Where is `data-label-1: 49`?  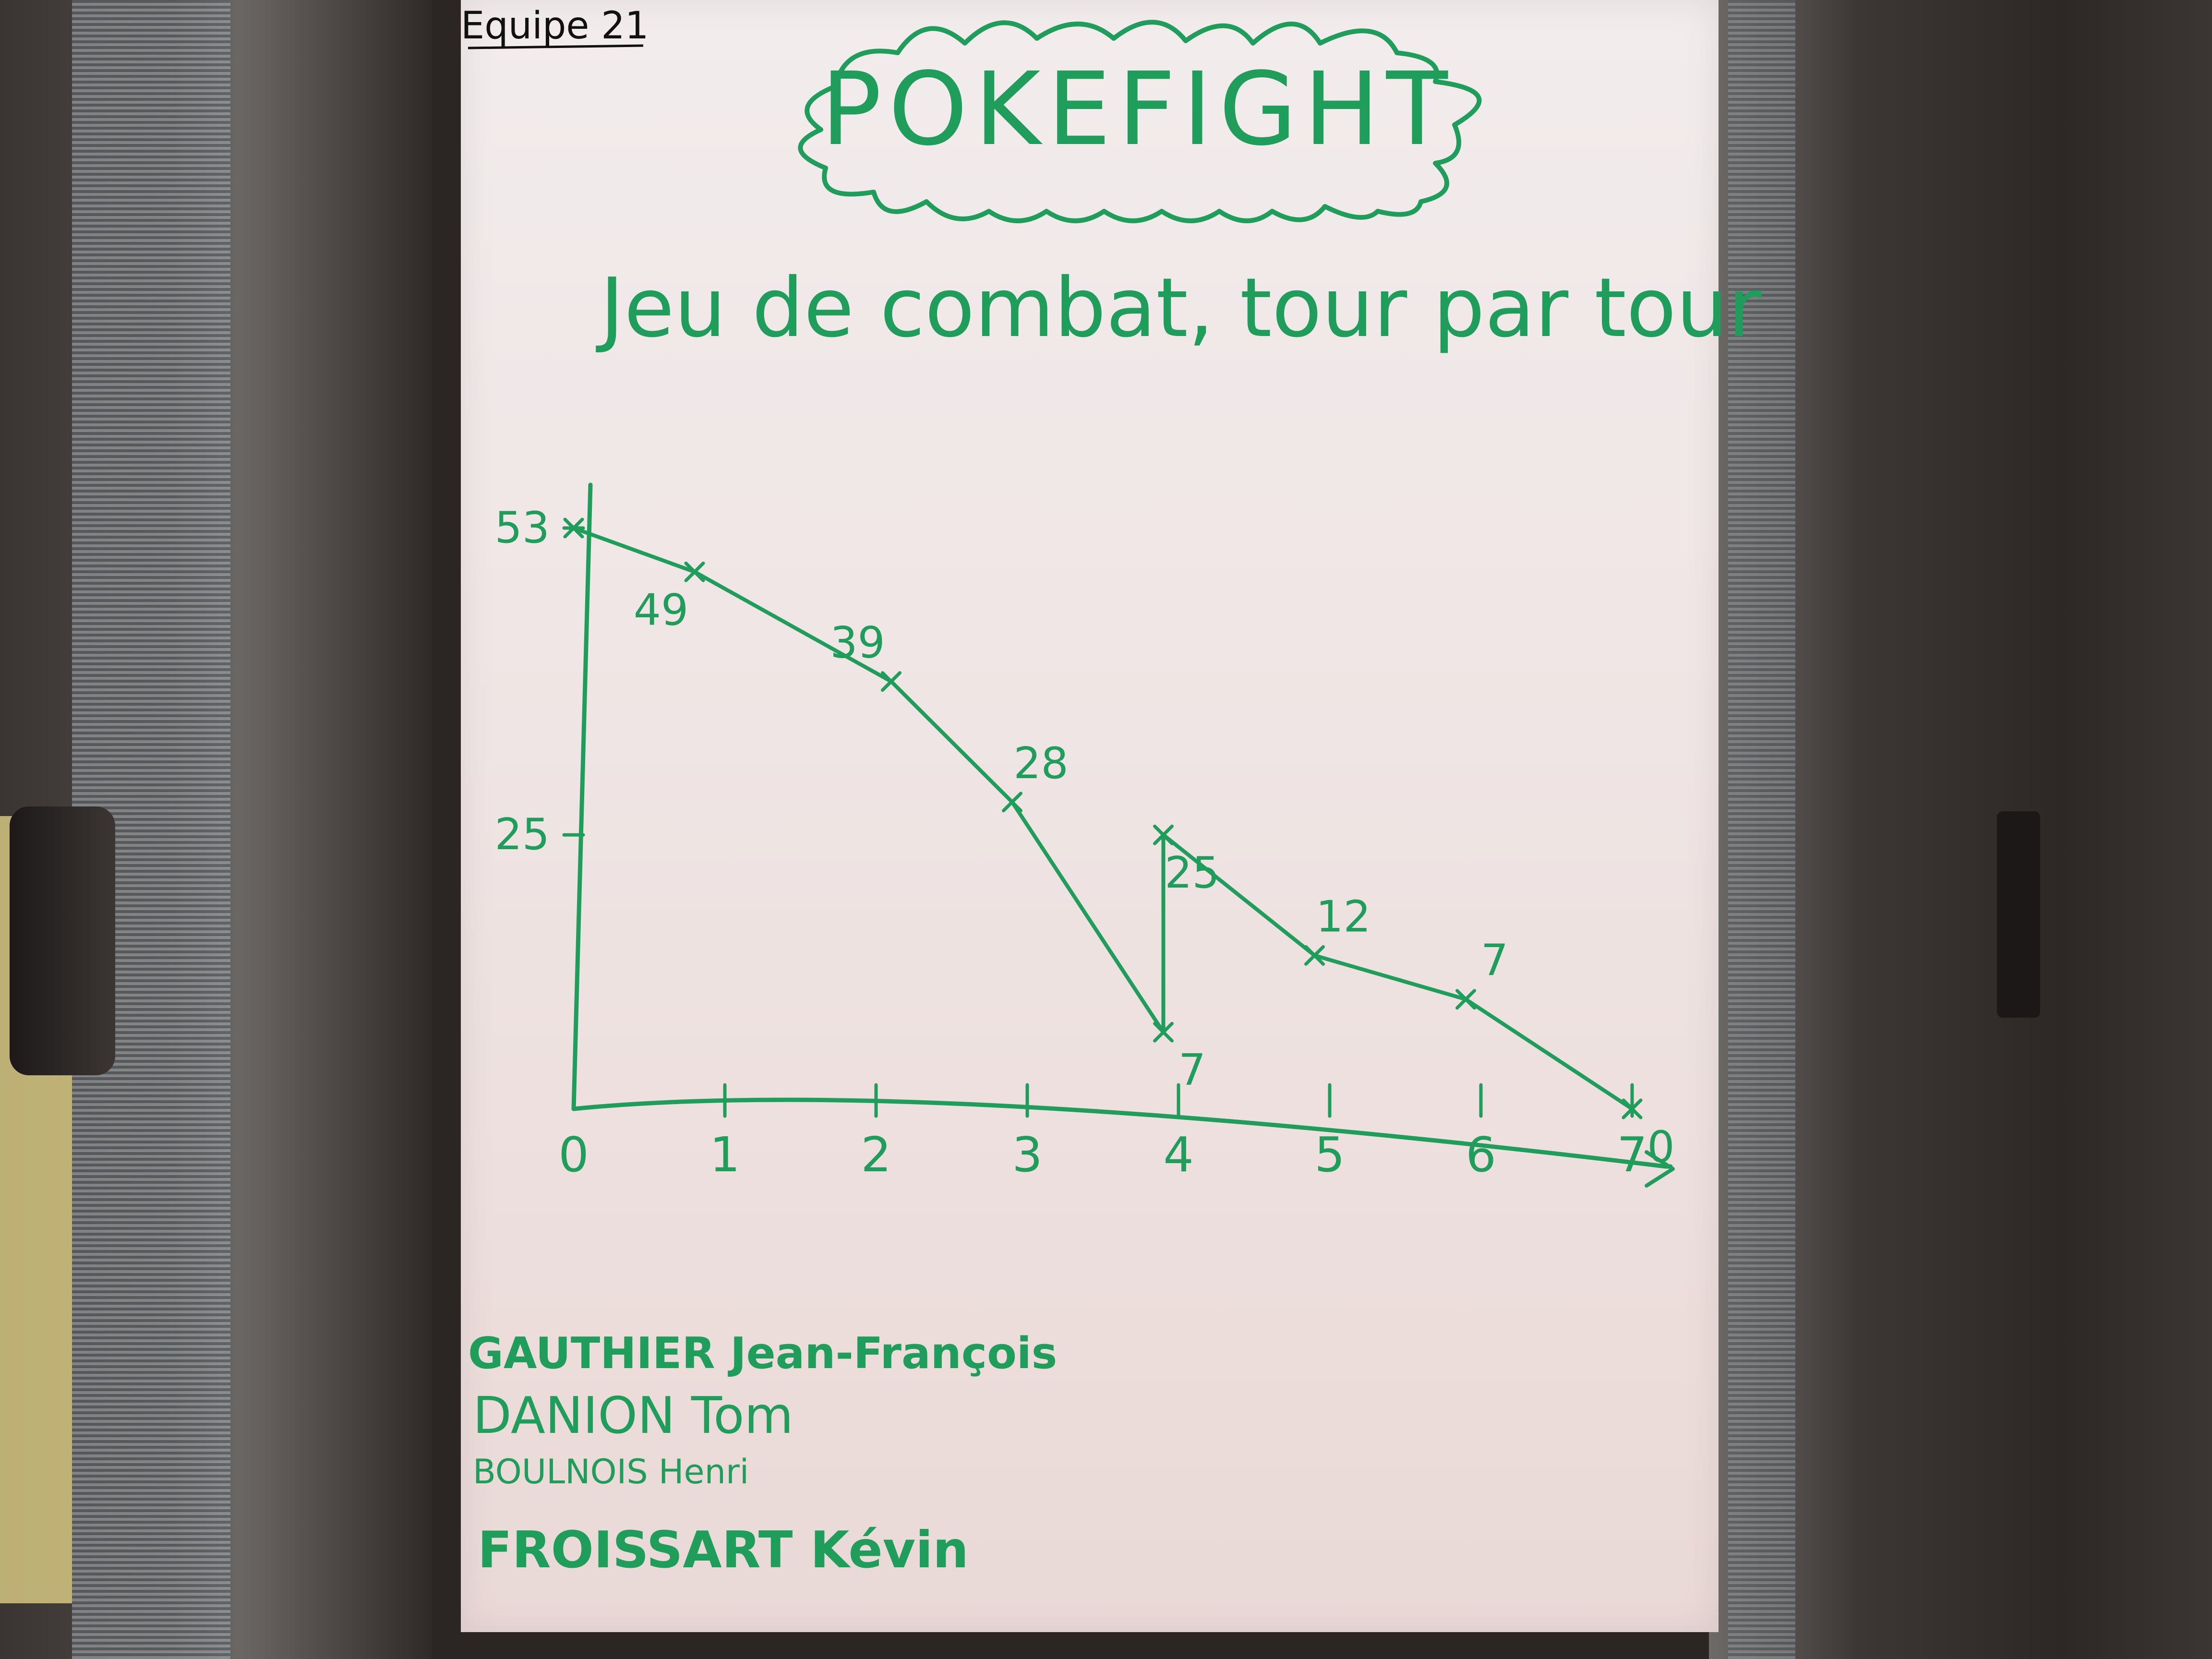
data-label-1: 49 is located at coordinates (662, 610).